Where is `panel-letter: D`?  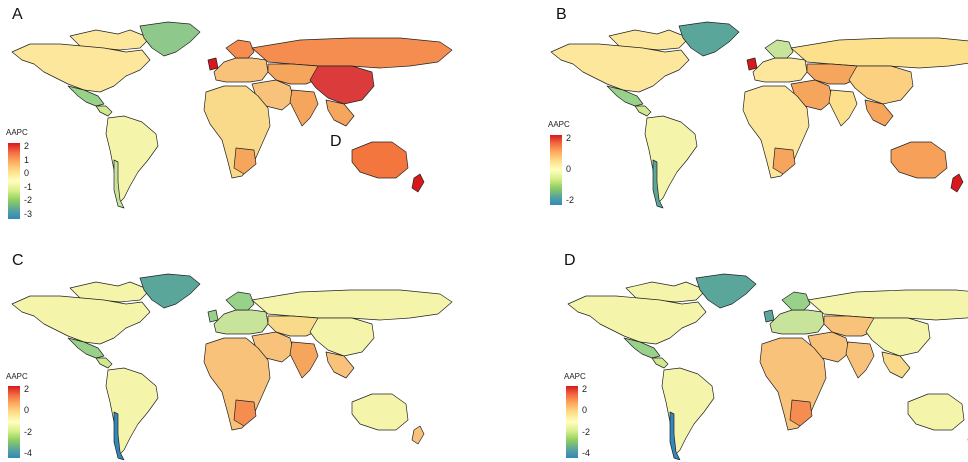
panel-letter: D is located at coordinates (570, 260).